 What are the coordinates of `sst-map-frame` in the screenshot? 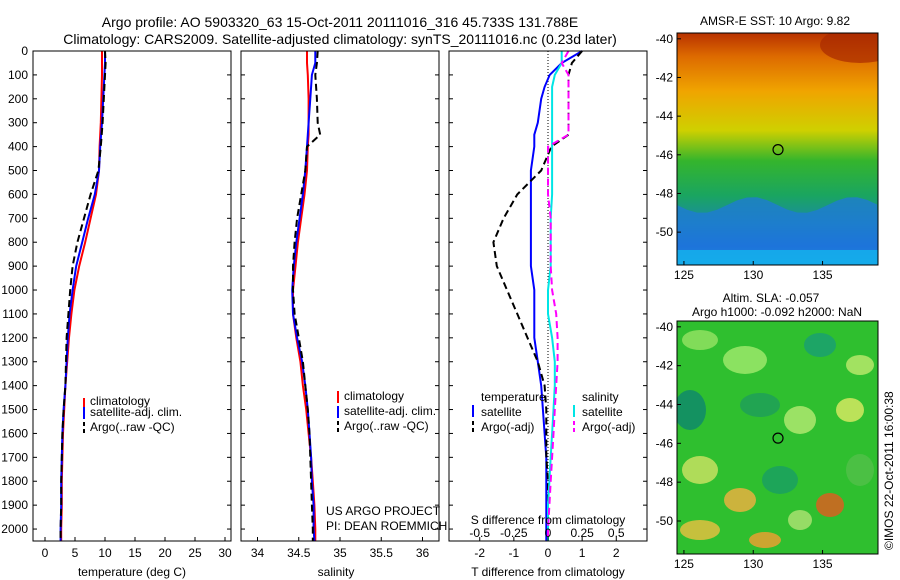 It's located at (777, 149).